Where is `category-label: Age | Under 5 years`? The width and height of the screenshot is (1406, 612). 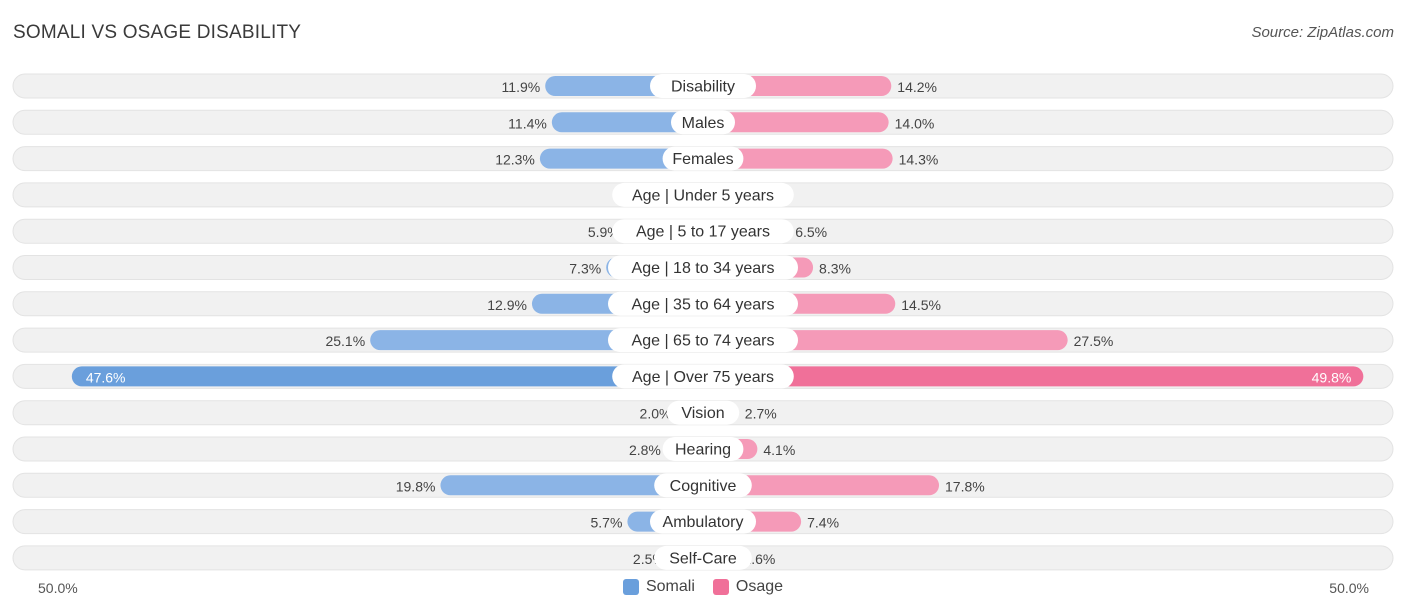
category-label: Age | Under 5 years is located at coordinates (703, 195).